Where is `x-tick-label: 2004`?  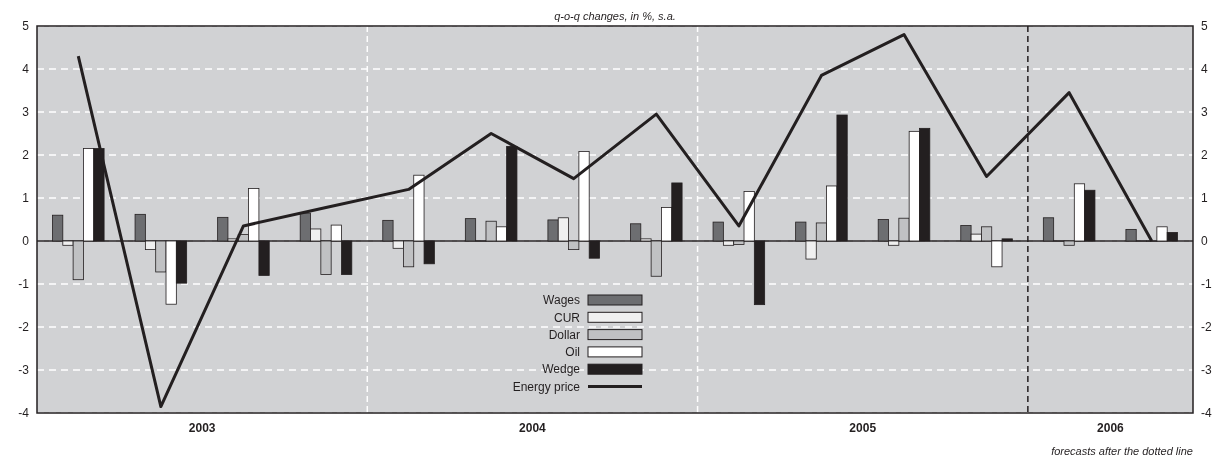 x-tick-label: 2004 is located at coordinates (533, 428).